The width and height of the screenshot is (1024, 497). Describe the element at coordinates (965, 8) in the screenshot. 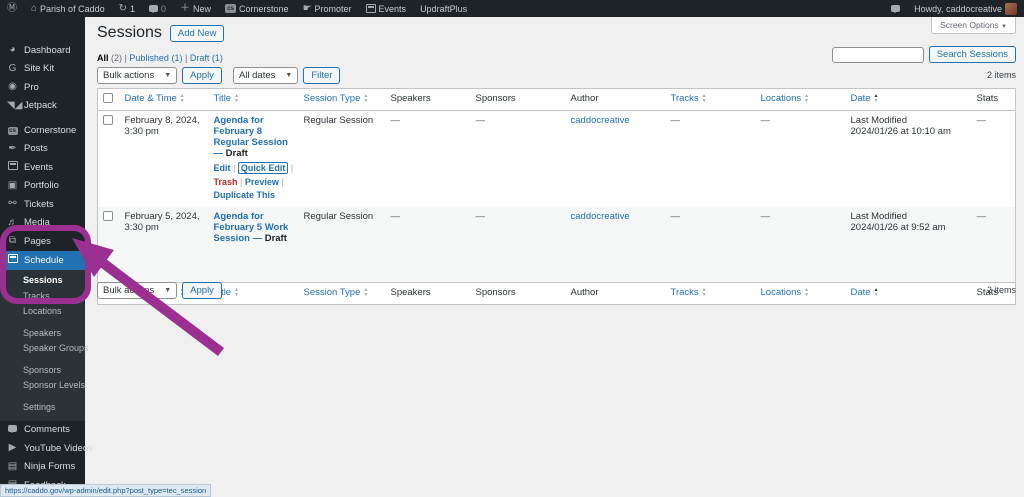

I see `my-account-menu: Howdy, caddocreative` at that location.